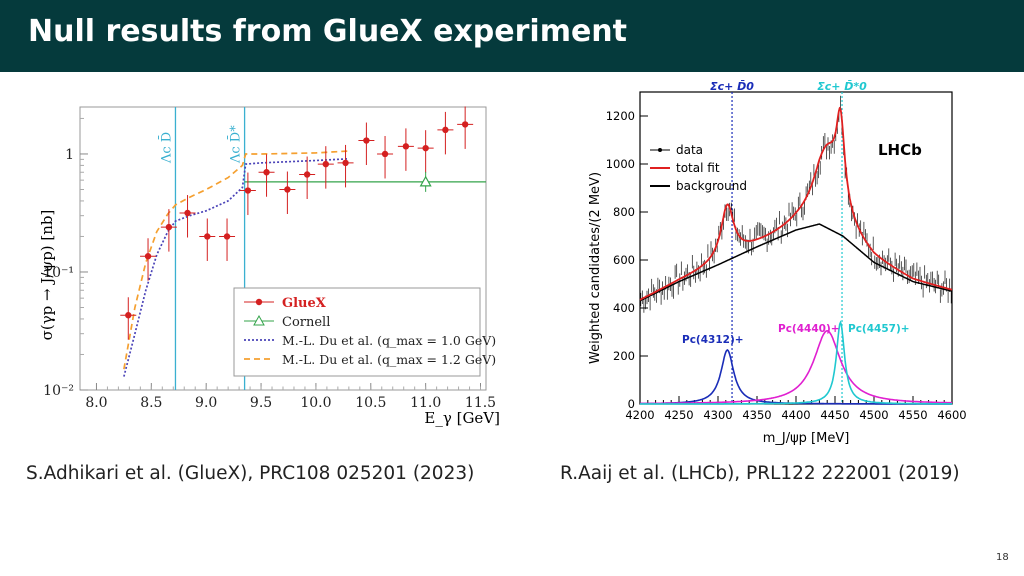 This screenshot has width=1024, height=576. What do you see at coordinates (480, 403) in the screenshot?
I see `x-tick-label: 11.5` at bounding box center [480, 403].